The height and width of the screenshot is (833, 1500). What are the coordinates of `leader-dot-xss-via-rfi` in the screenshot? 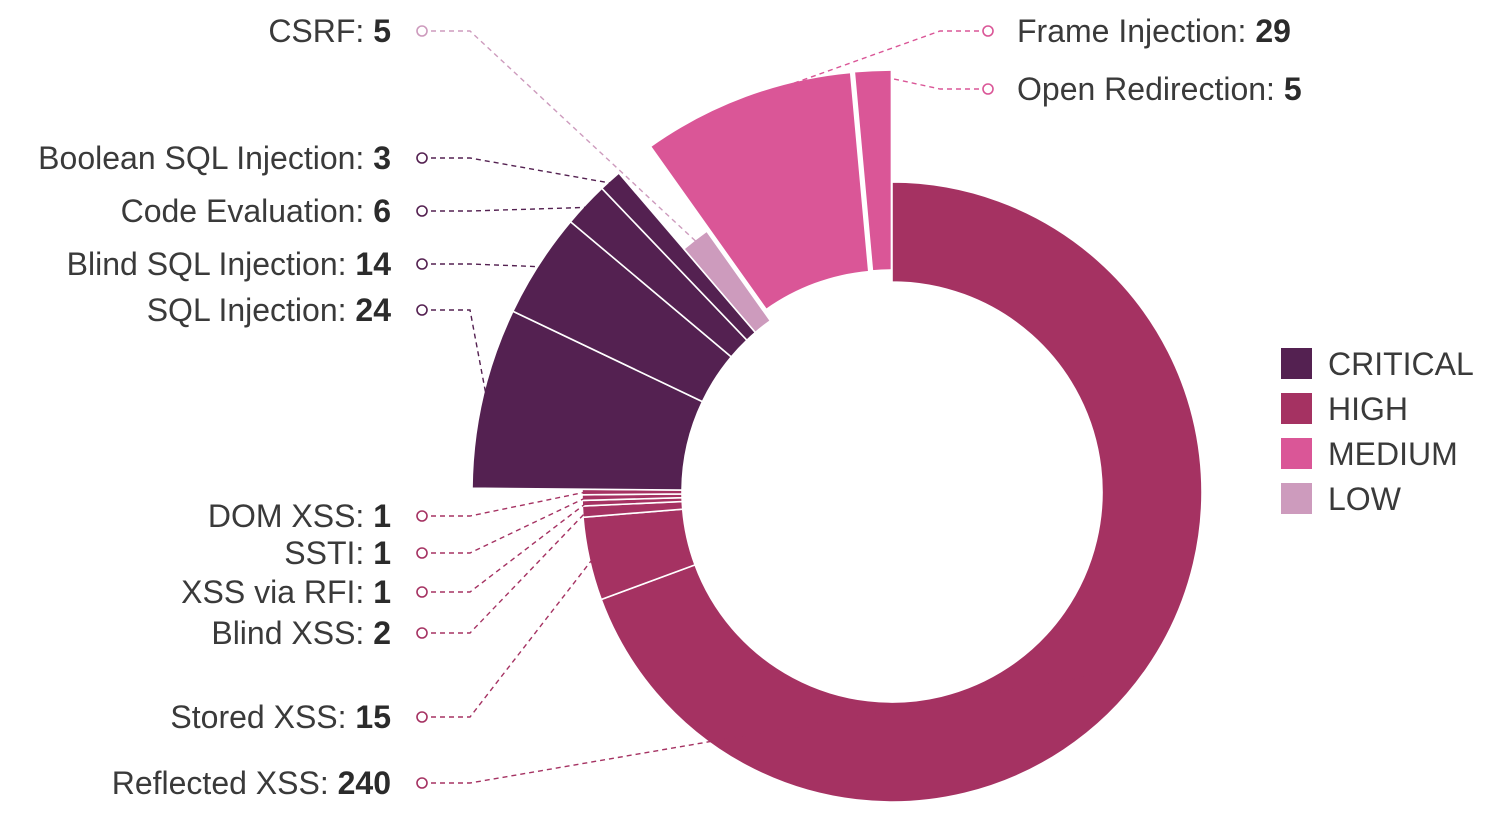 It's located at (422, 592).